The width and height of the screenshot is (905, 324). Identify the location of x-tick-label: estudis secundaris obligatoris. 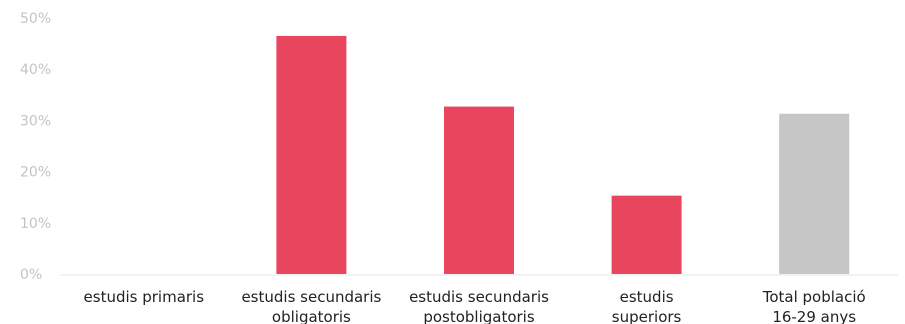
(311, 306).